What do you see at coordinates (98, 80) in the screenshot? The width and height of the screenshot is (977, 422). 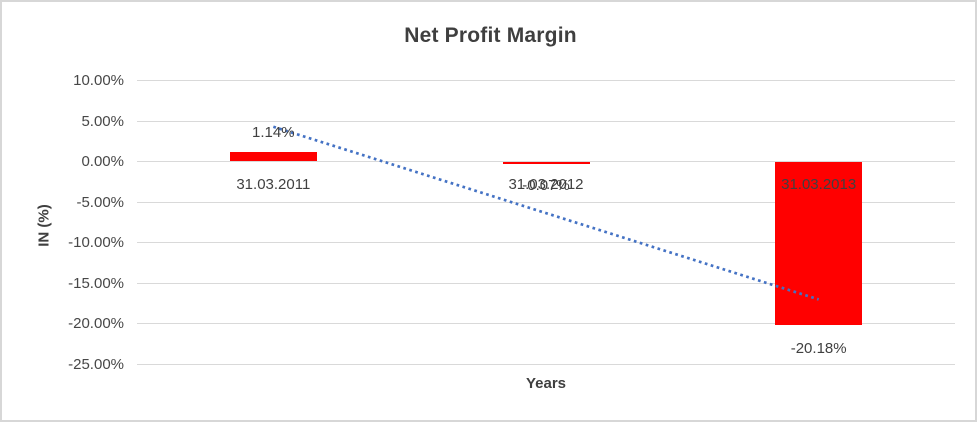 I see `y-axis-tick-label: 10.00%` at bounding box center [98, 80].